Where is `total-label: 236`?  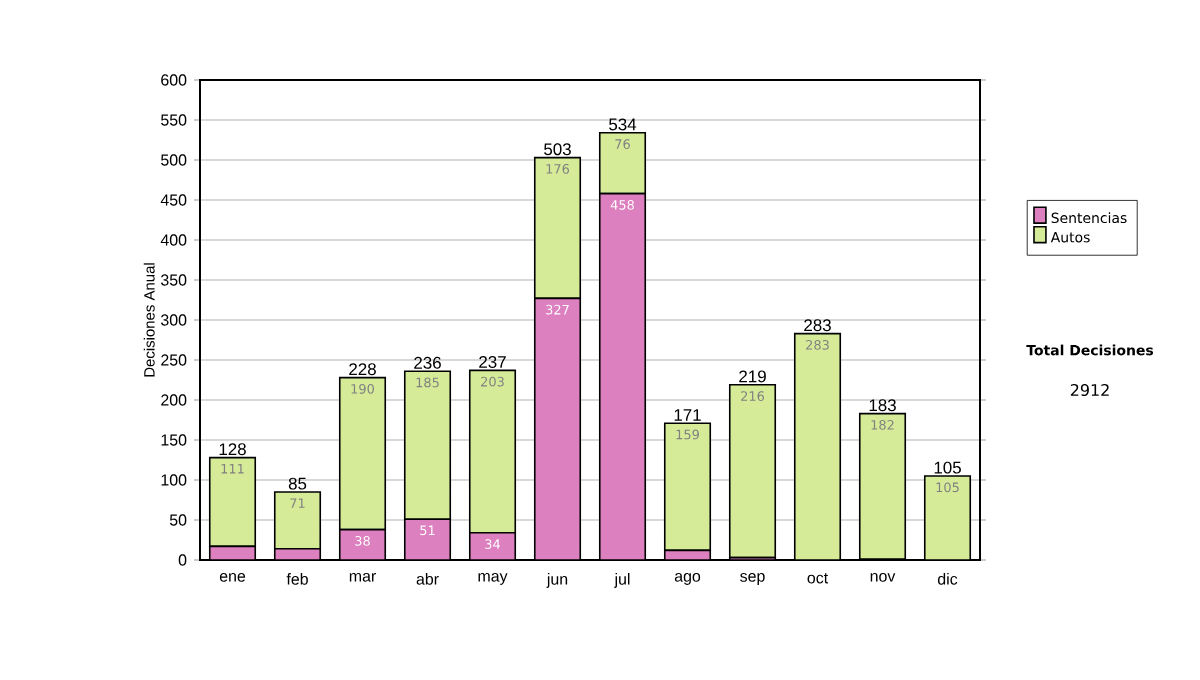 total-label: 236 is located at coordinates (427, 362).